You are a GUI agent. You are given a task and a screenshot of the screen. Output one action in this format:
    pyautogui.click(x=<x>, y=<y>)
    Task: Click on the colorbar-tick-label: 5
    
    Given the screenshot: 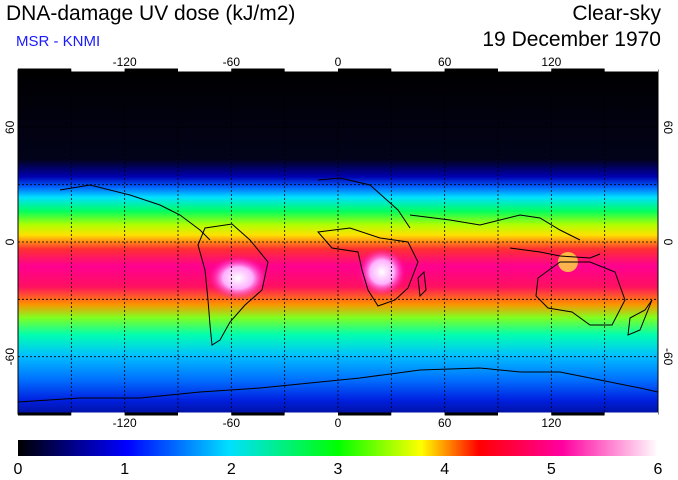 What is the action you would take?
    pyautogui.click(x=551, y=469)
    